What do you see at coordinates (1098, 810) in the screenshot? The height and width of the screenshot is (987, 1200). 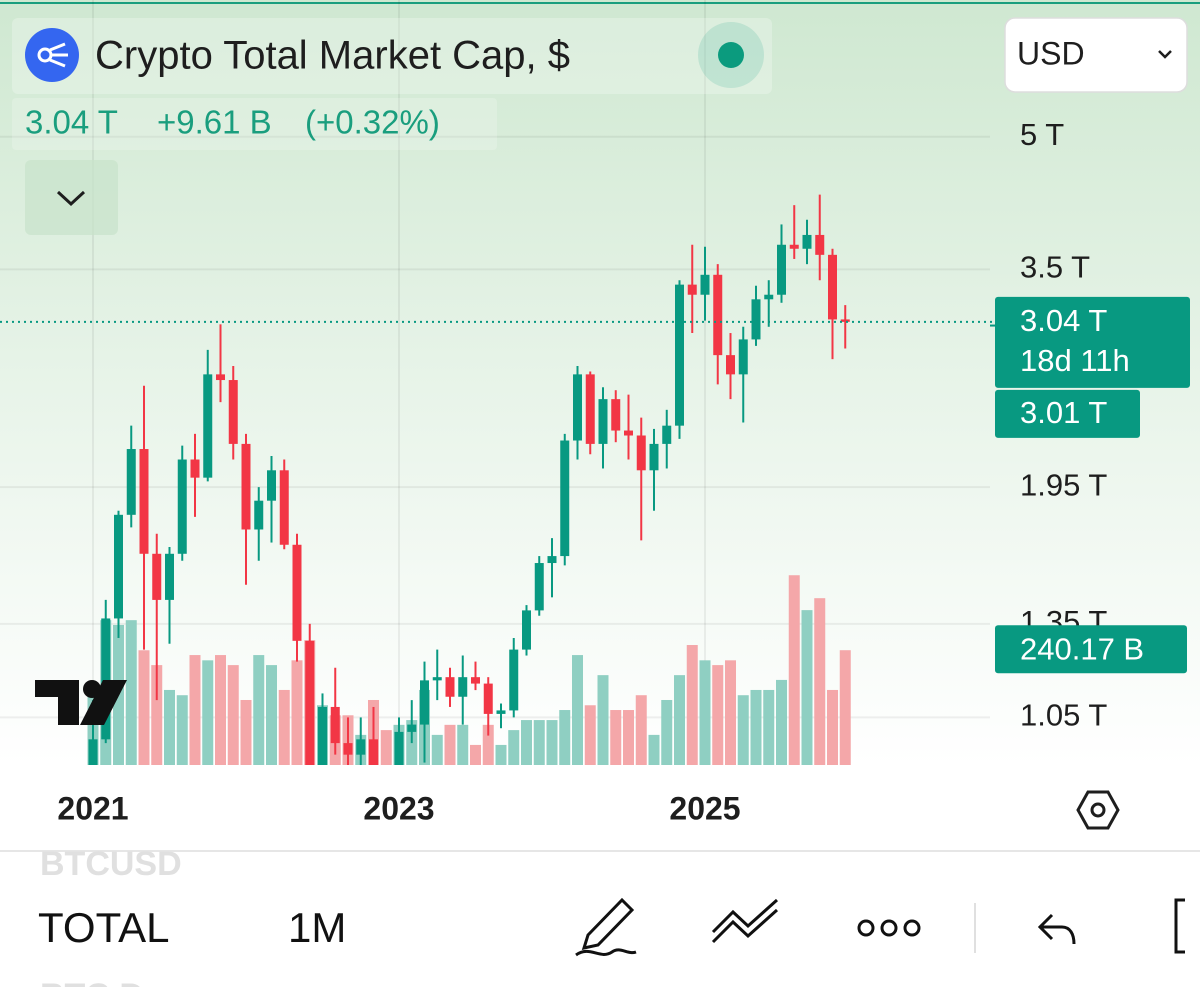 I see `settings-button` at bounding box center [1098, 810].